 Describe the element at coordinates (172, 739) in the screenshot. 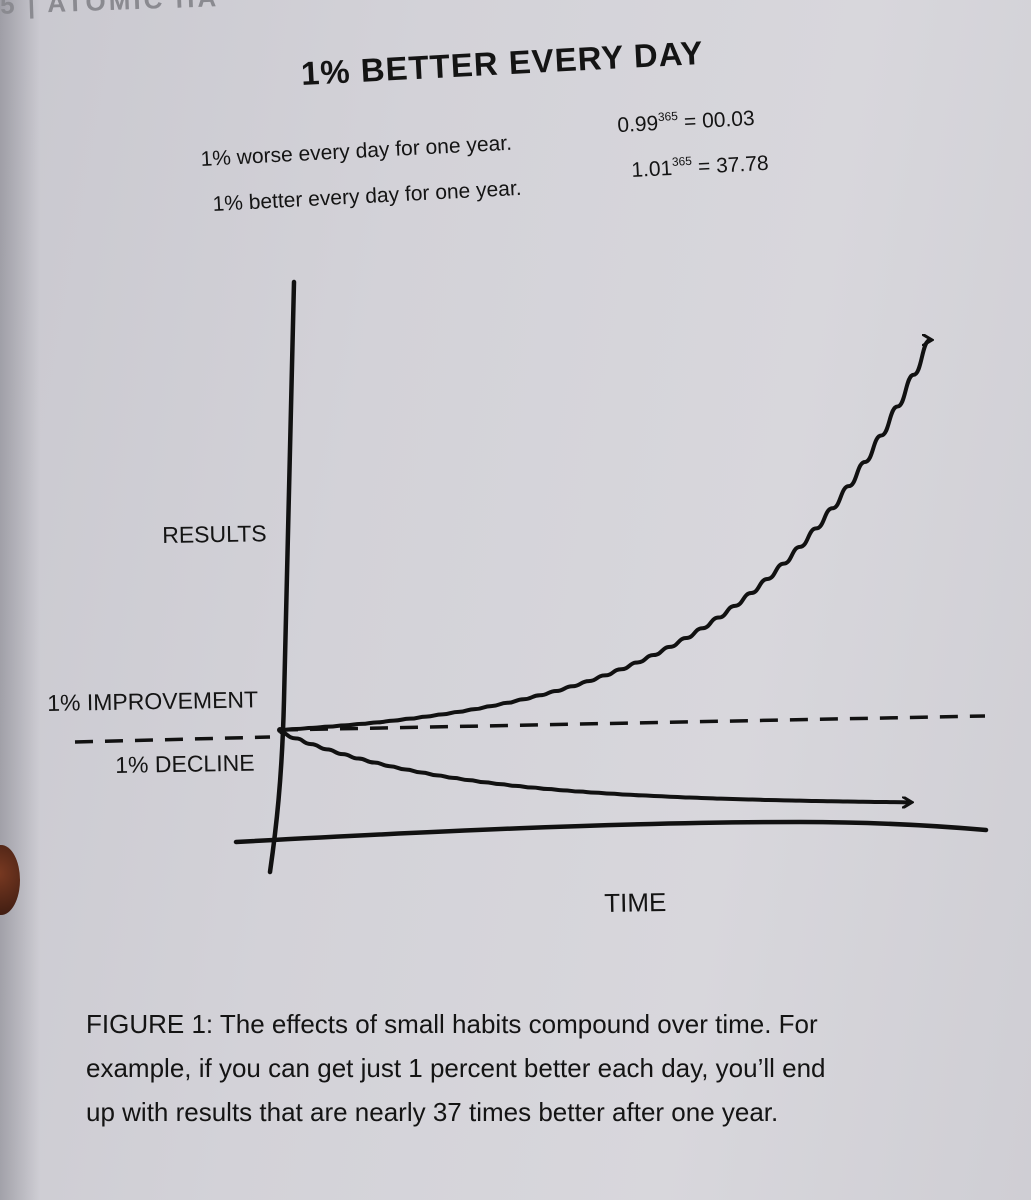

I see `baseline-dash-left` at that location.